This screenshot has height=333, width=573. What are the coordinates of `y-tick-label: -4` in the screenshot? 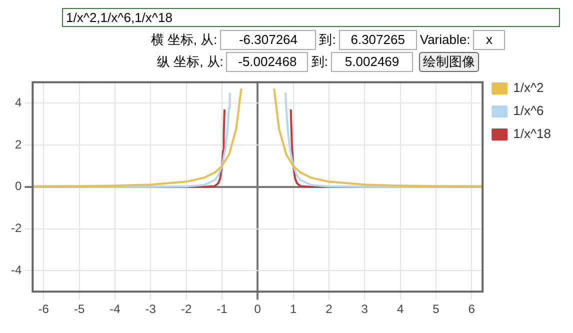 It's located at (16, 269).